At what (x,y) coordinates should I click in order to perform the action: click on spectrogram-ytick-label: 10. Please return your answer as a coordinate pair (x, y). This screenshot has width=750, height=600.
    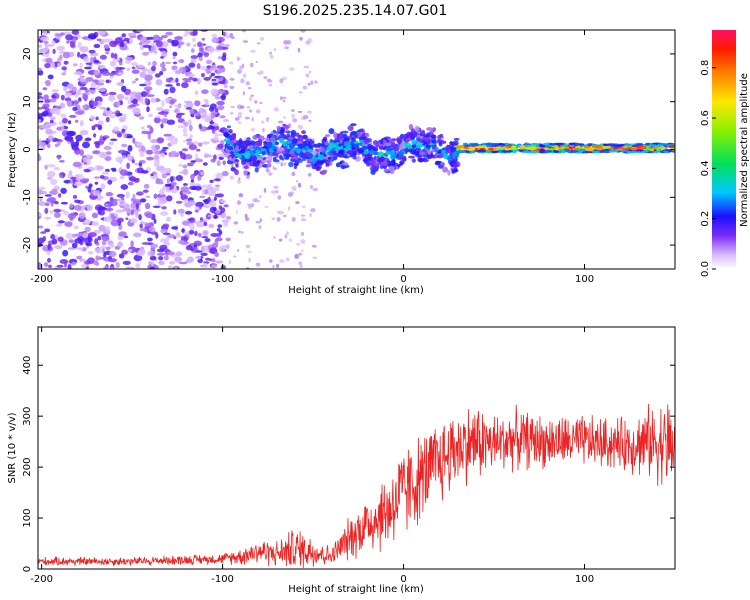
    Looking at the image, I should click on (27, 101).